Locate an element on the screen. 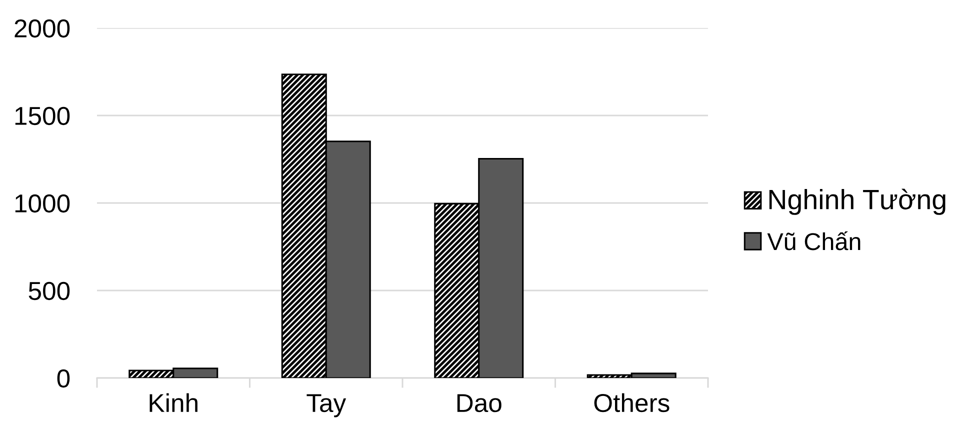  y-tick-label: 2000 is located at coordinates (42, 28).